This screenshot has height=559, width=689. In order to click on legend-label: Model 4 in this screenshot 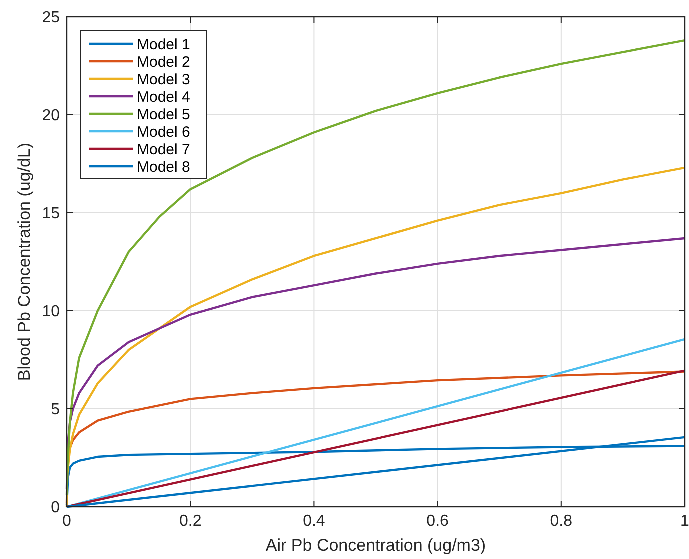, I will do `click(163, 97)`.